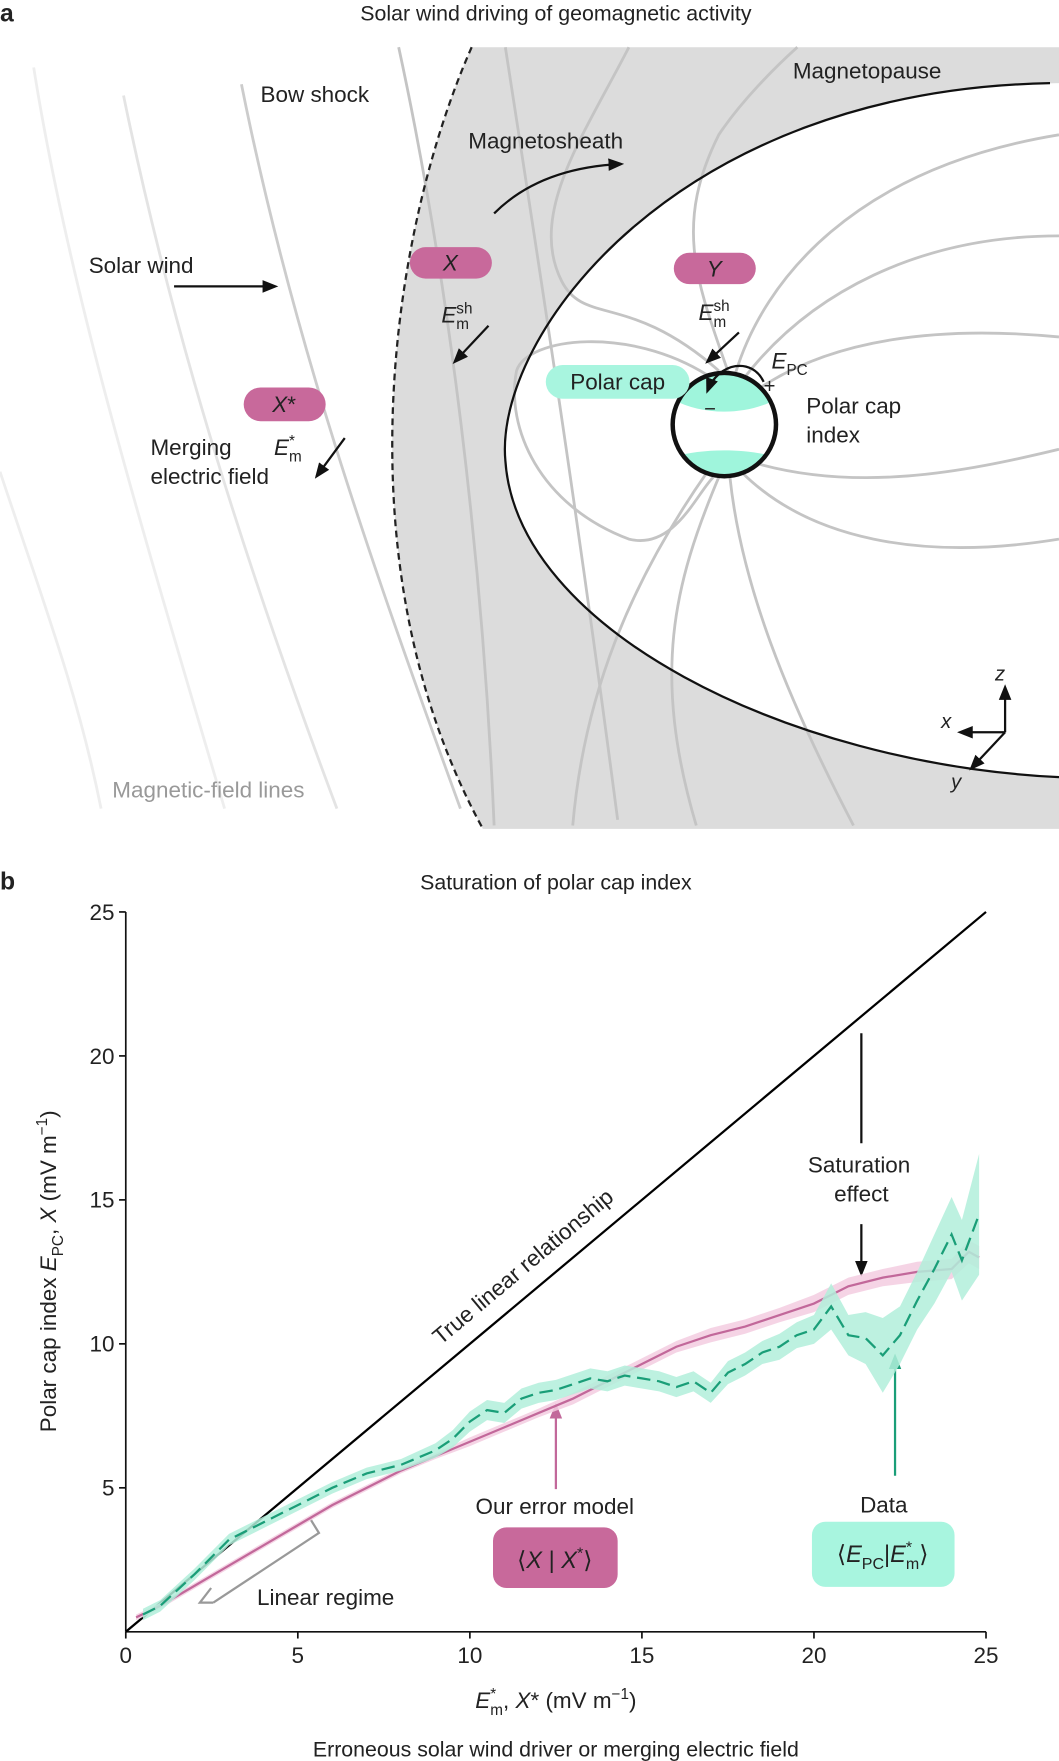 Image resolution: width=1059 pixels, height=1761 pixels. What do you see at coordinates (298, 1655) in the screenshot?
I see `x-tick-label: 5` at bounding box center [298, 1655].